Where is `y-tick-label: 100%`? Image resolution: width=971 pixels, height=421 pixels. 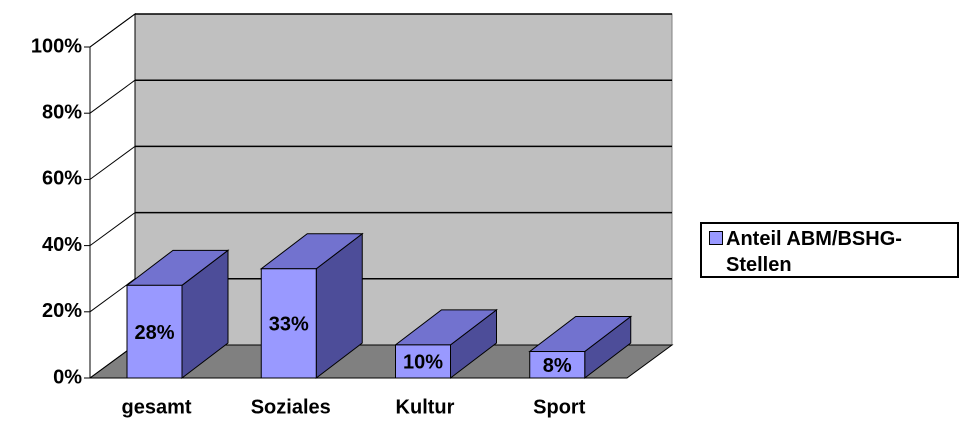
y-tick-label: 100% is located at coordinates (56, 46).